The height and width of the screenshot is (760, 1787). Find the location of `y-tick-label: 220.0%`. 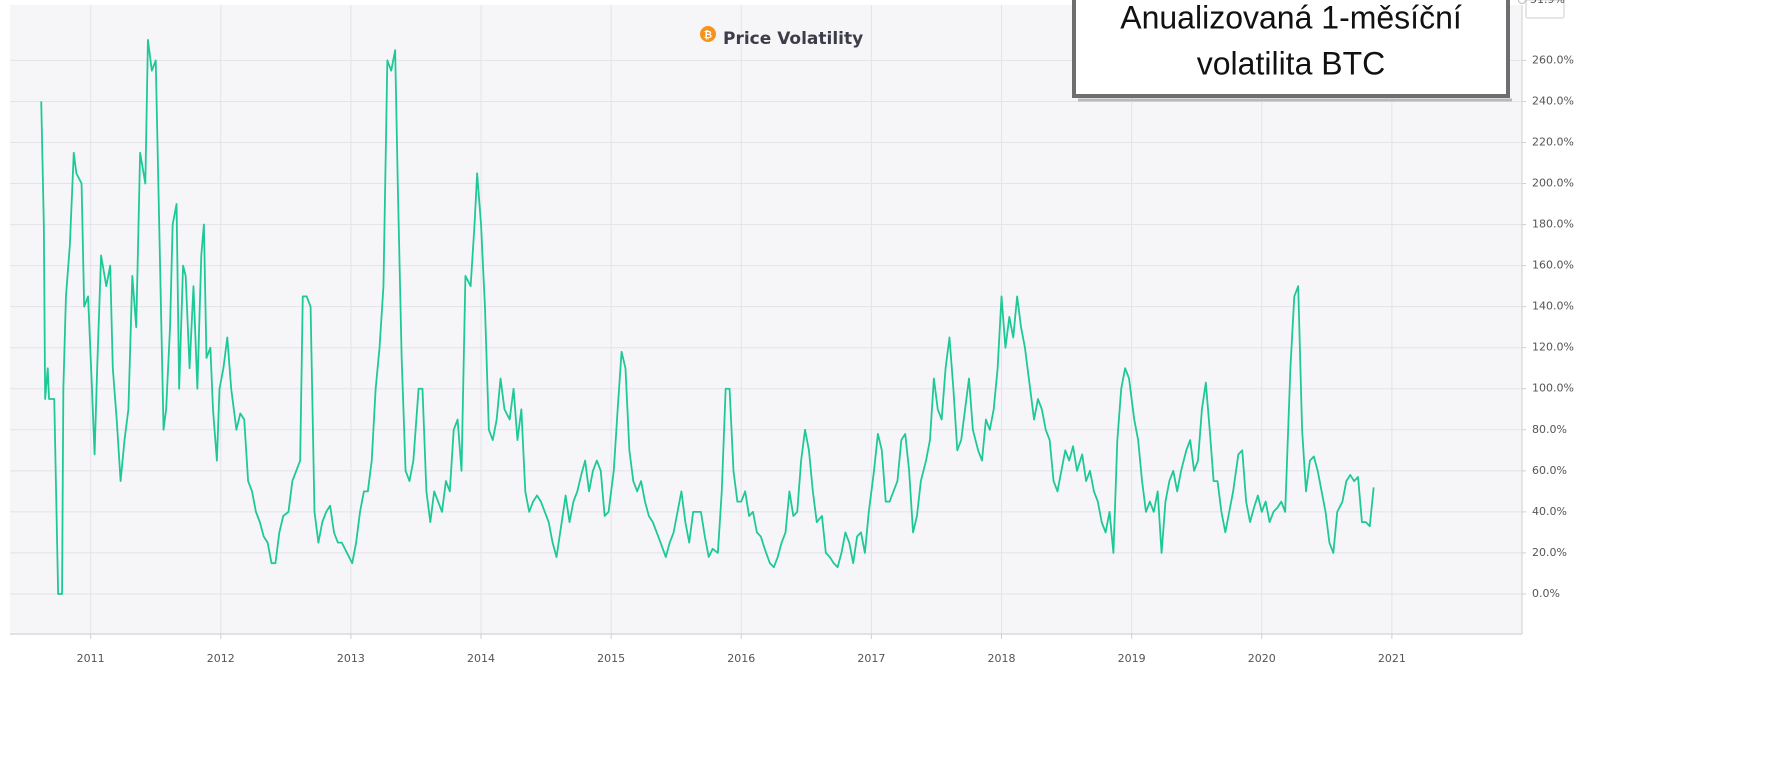

y-tick-label: 220.0% is located at coordinates (1553, 141).